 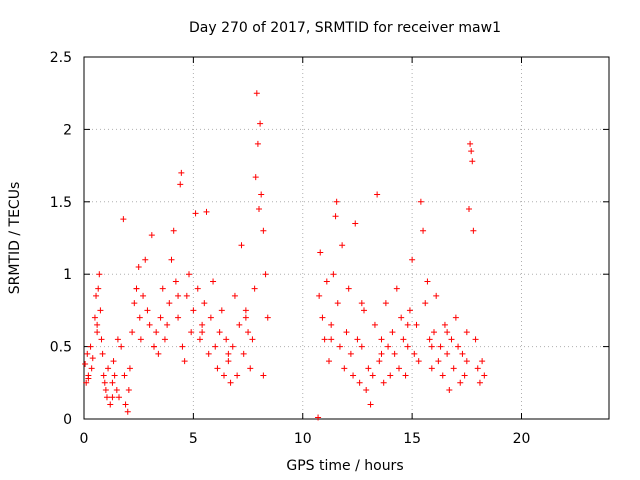 What do you see at coordinates (522, 439) in the screenshot?
I see `x-tick-label: 20` at bounding box center [522, 439].